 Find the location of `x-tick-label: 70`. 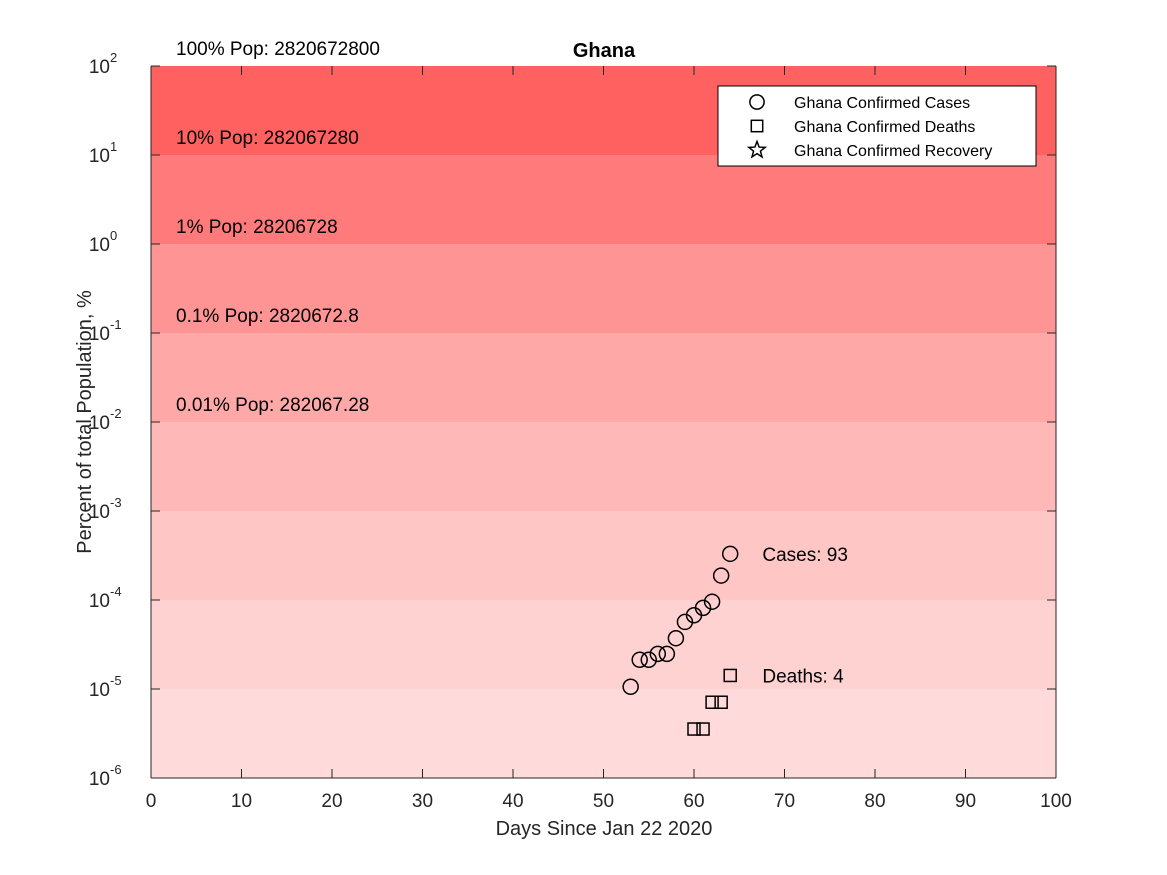

x-tick-label: 70 is located at coordinates (784, 801).